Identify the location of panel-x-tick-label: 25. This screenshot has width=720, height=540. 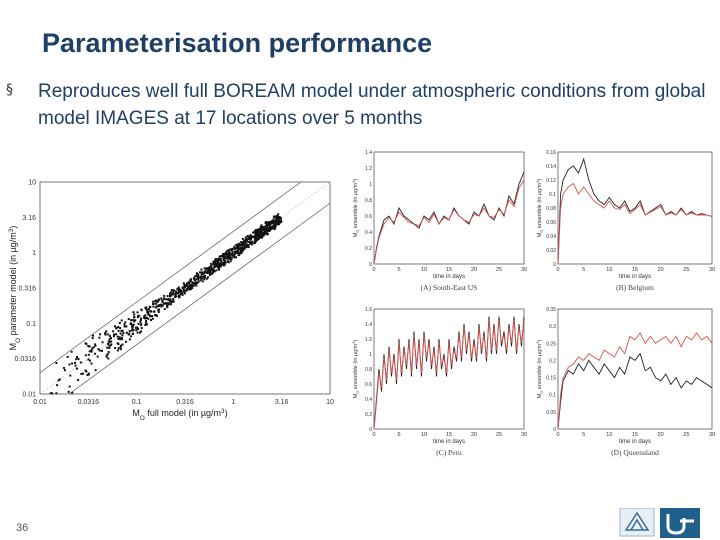
(499, 435).